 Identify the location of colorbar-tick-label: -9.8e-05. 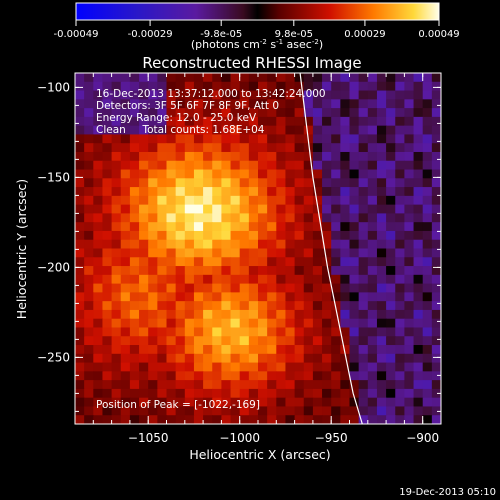
(221, 34).